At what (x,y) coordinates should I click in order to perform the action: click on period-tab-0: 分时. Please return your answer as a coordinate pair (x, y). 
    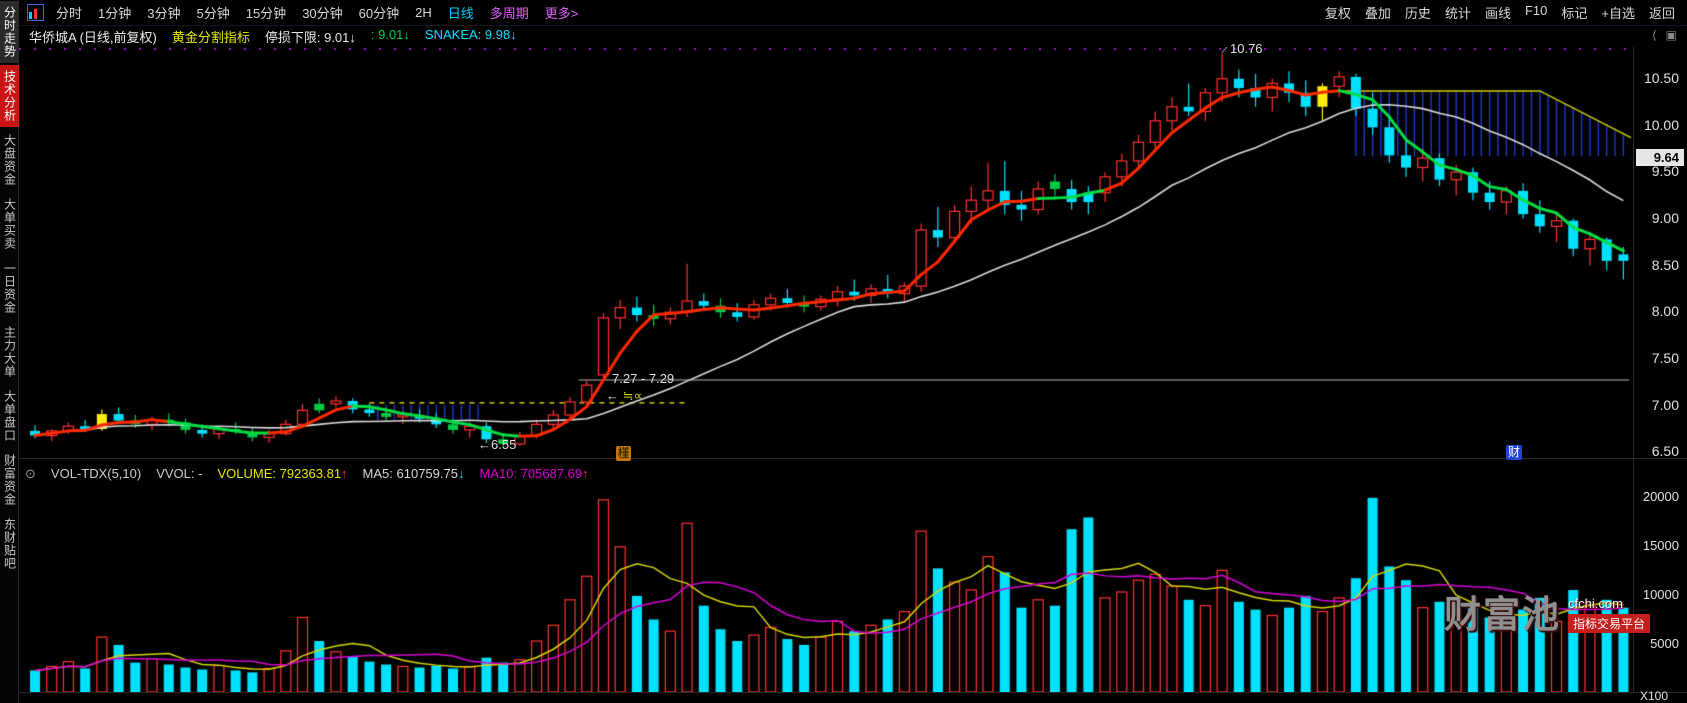
    Looking at the image, I should click on (69, 13).